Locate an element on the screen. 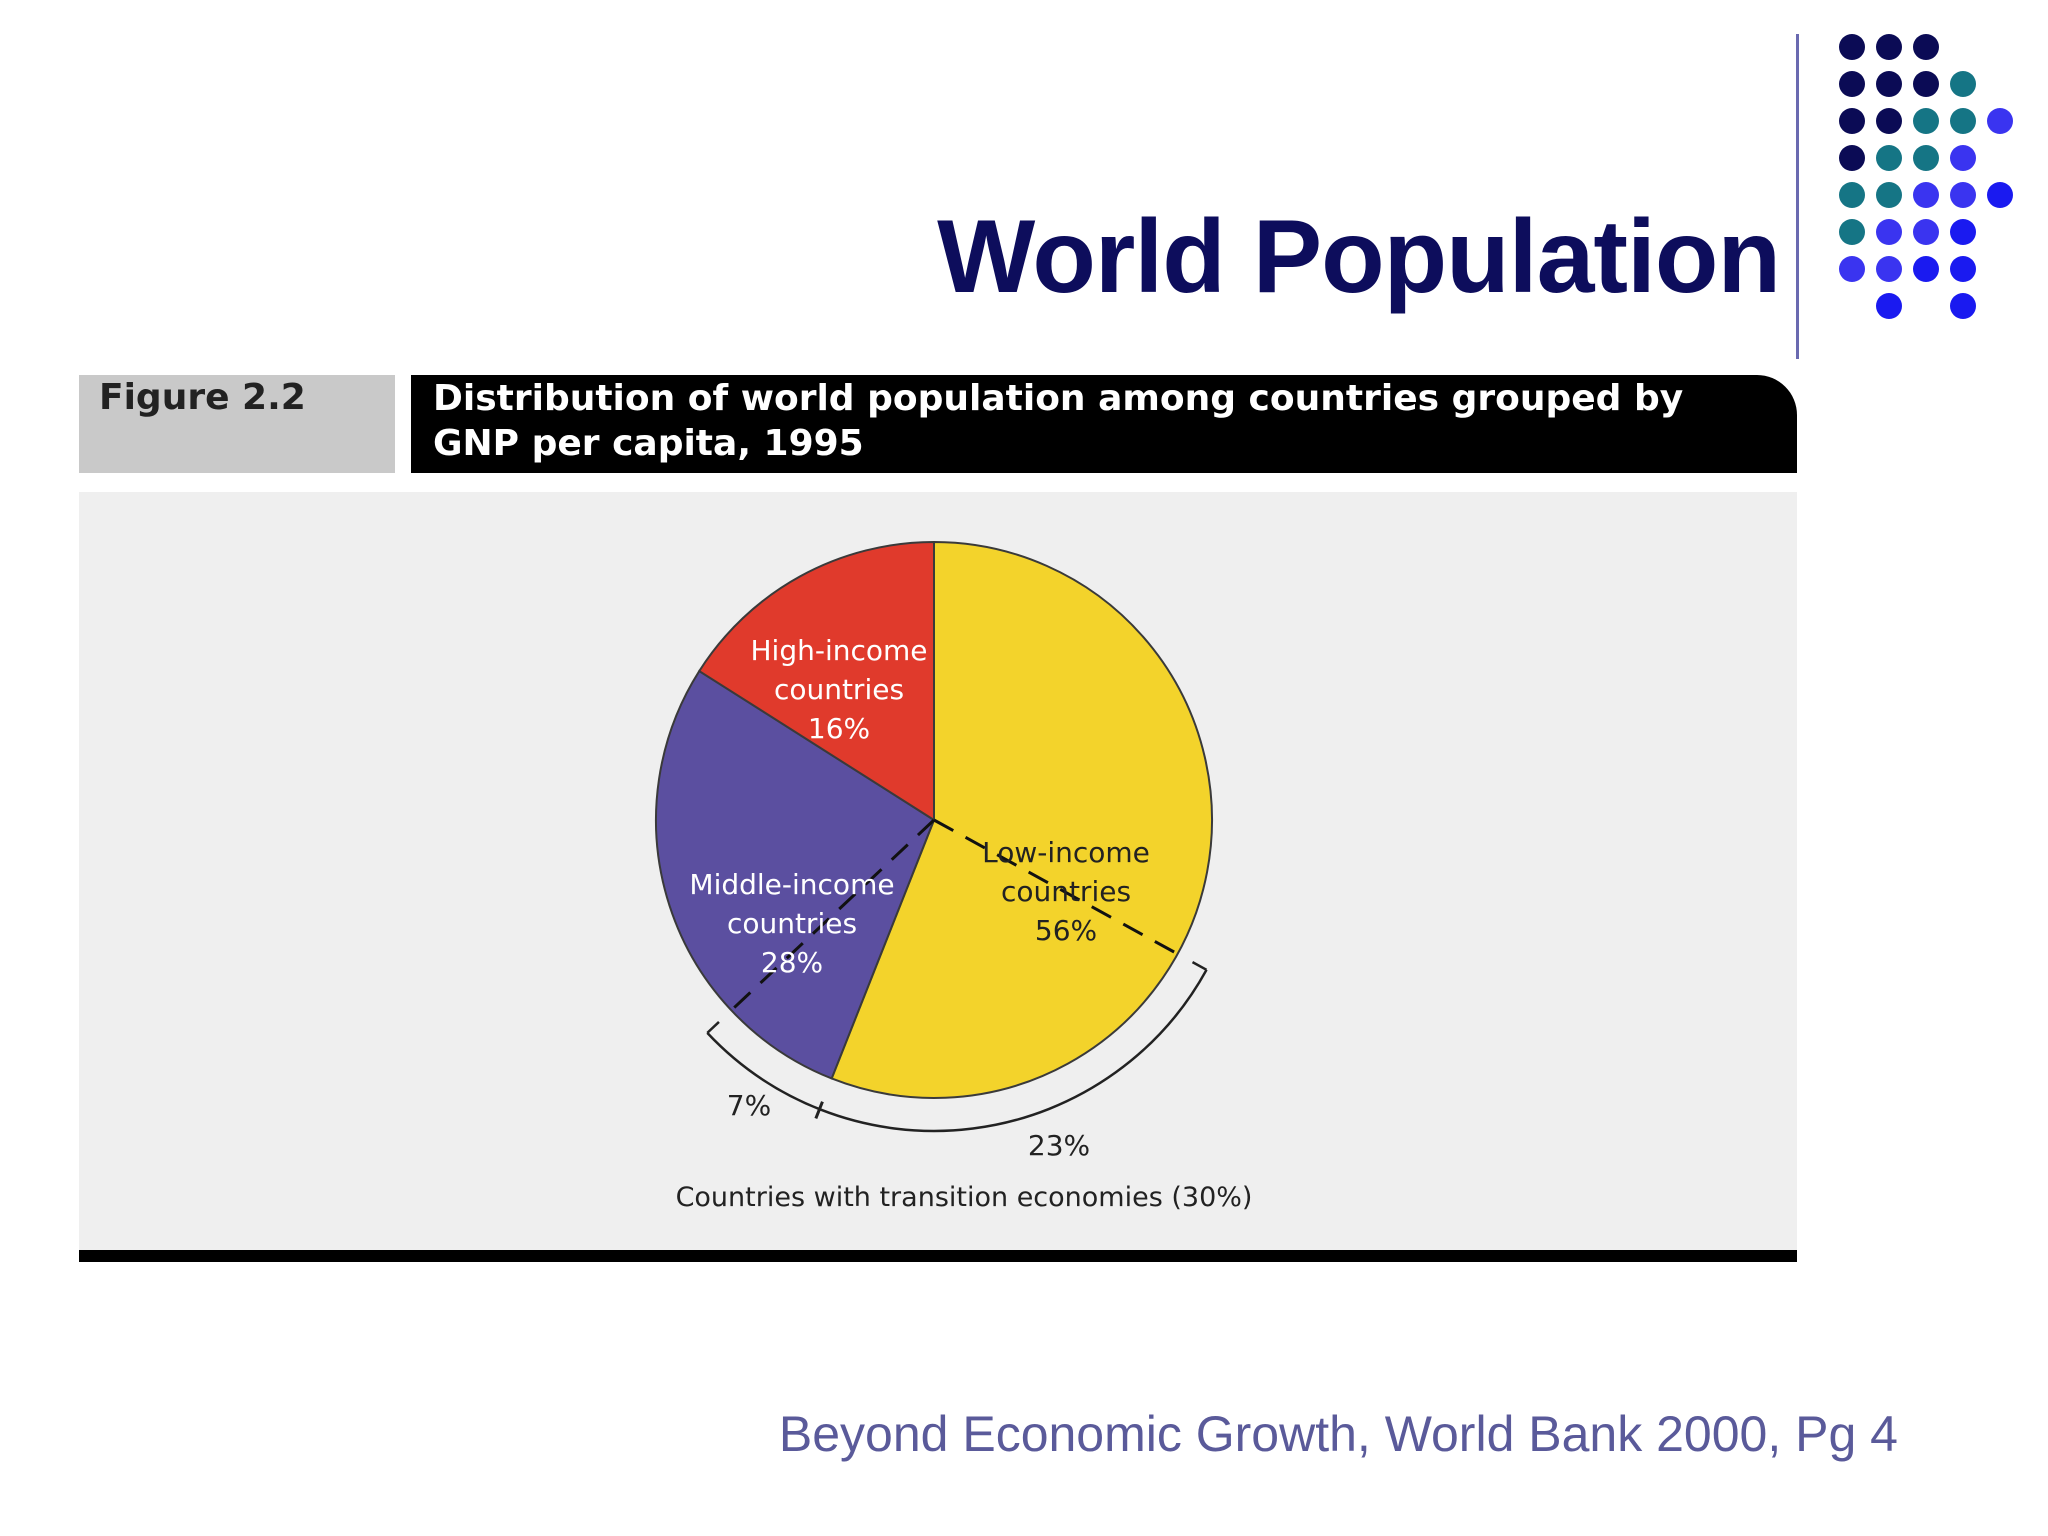 Image resolution: width=2048 pixels, height=1536 pixels. slice-low-income is located at coordinates (1021, 819).